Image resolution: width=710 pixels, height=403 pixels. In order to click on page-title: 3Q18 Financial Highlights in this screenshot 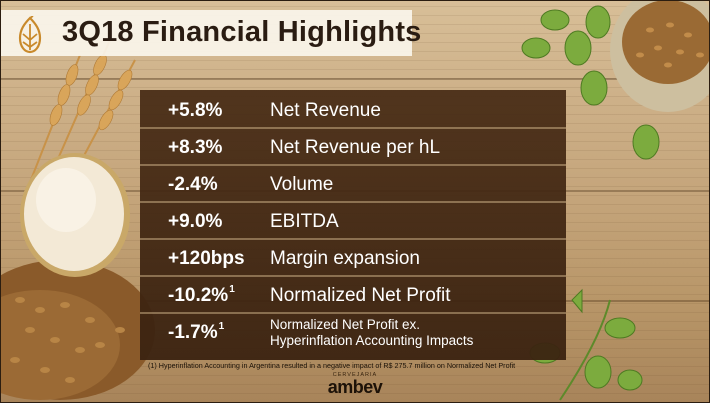, I will do `click(242, 32)`.